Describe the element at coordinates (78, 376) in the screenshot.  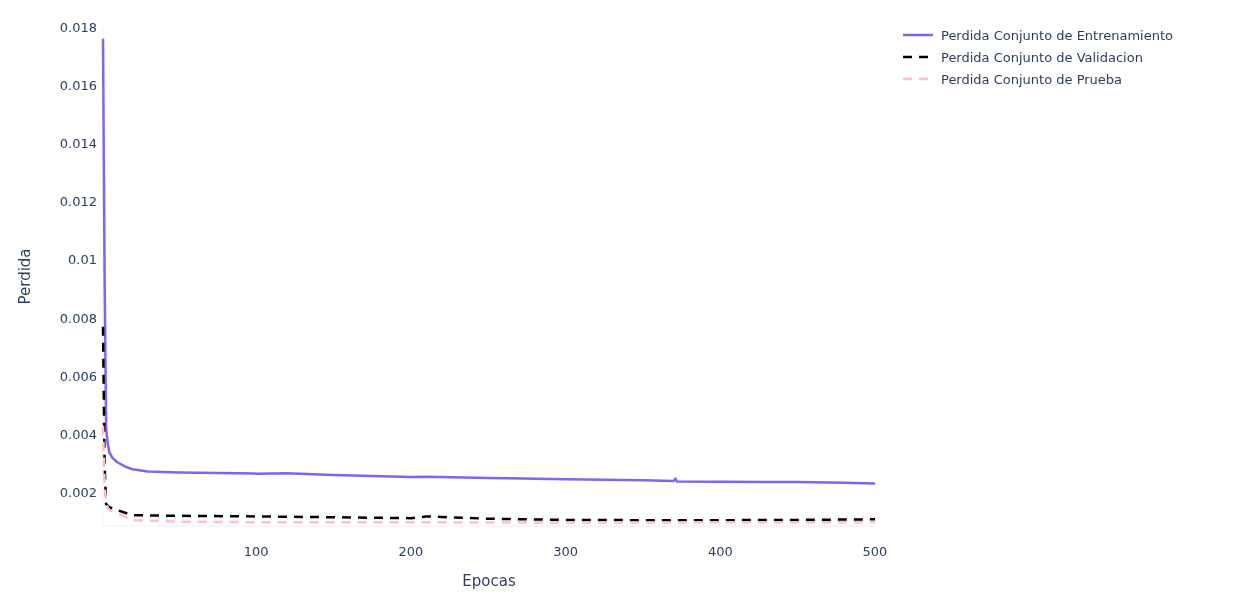
I see `y-tick-label: 0.006` at that location.